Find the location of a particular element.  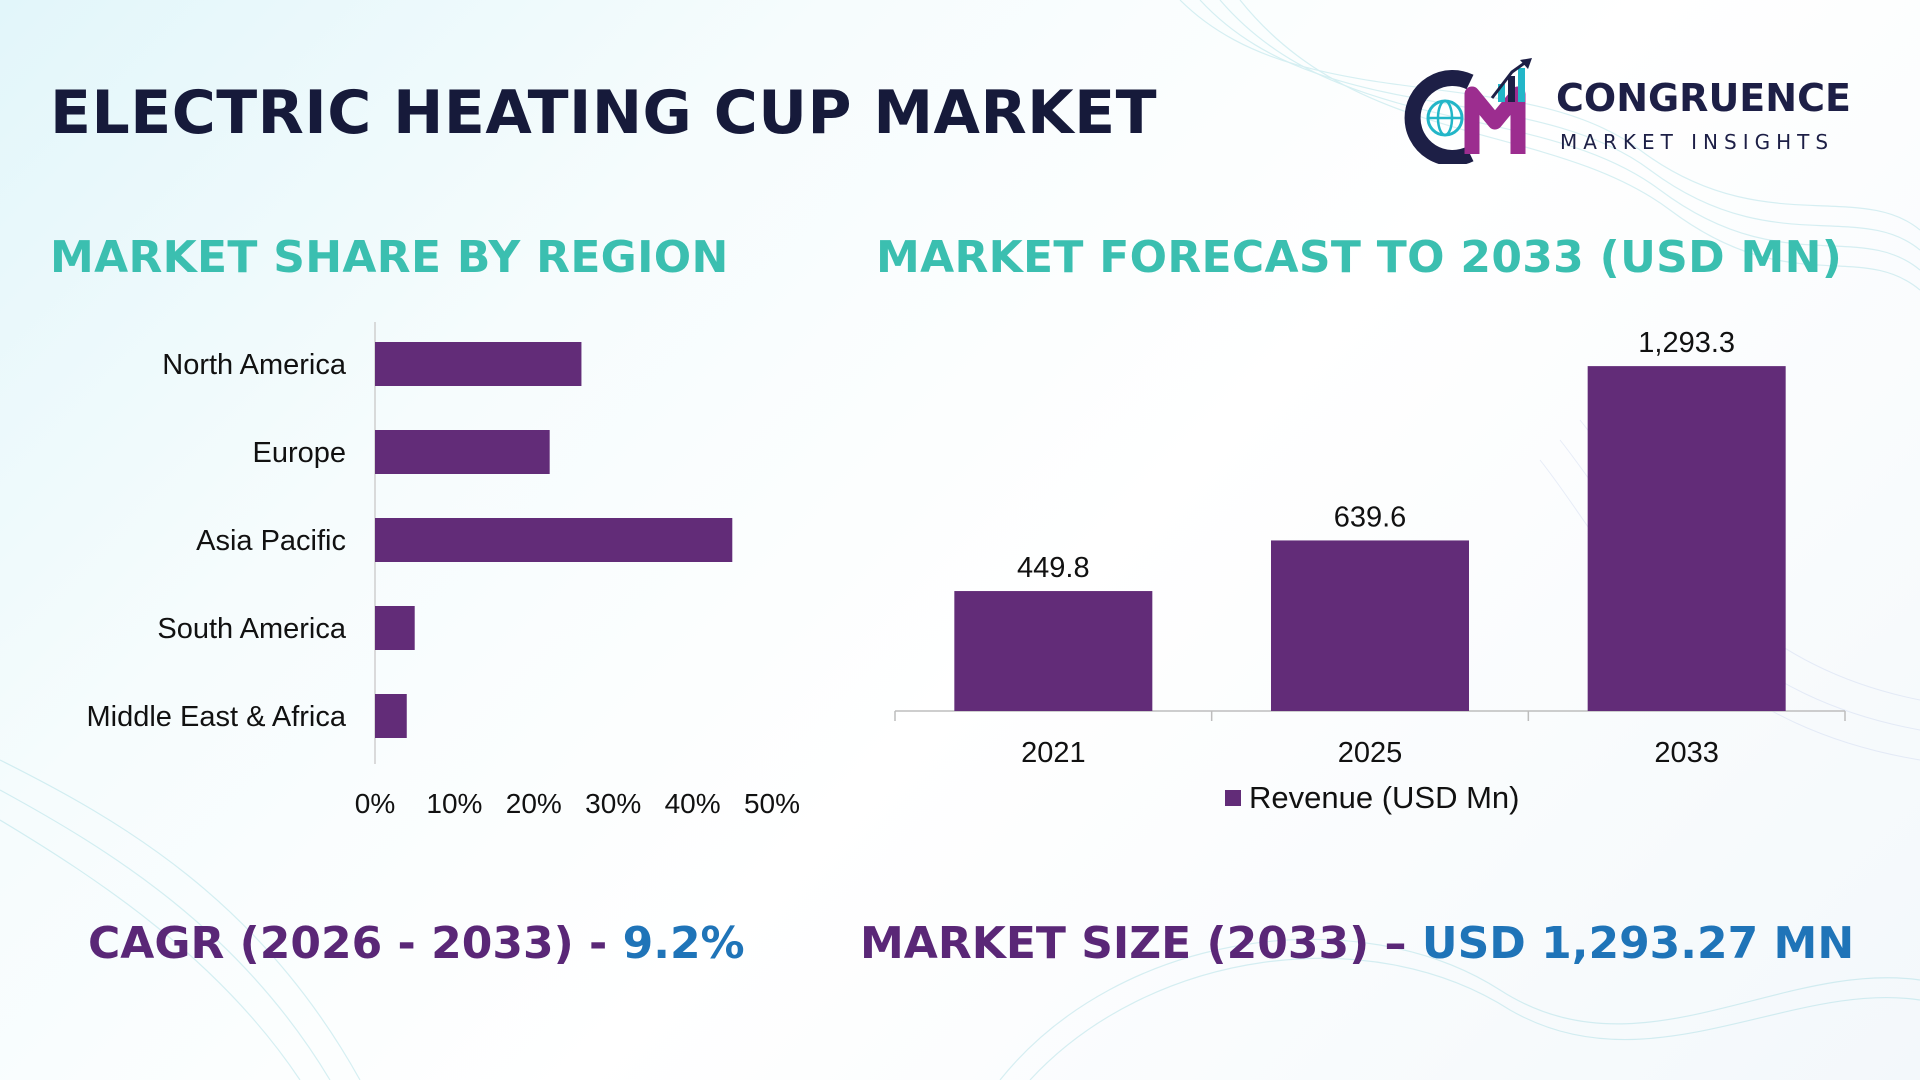

forecast-x-tick-2033: 2033 is located at coordinates (1686, 753).